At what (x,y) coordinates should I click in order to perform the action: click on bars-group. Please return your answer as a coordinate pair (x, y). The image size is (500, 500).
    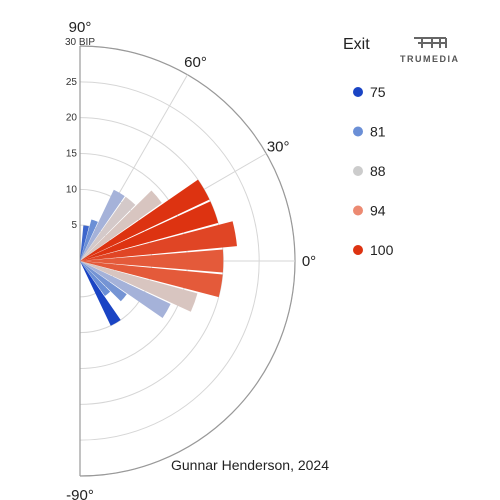
    Looking at the image, I should click on (158, 252).